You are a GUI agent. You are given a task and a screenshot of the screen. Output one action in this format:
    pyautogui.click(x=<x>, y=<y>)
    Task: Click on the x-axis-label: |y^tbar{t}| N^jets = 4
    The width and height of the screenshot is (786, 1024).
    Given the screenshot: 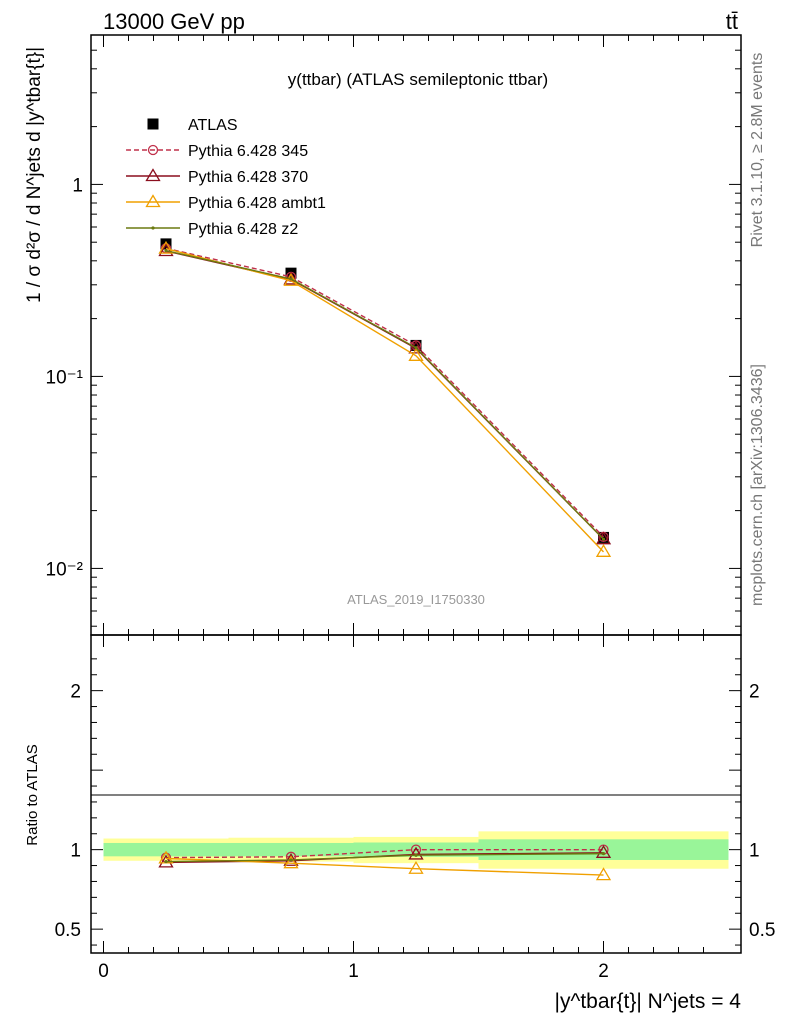 What is the action you would take?
    pyautogui.click(x=648, y=1001)
    